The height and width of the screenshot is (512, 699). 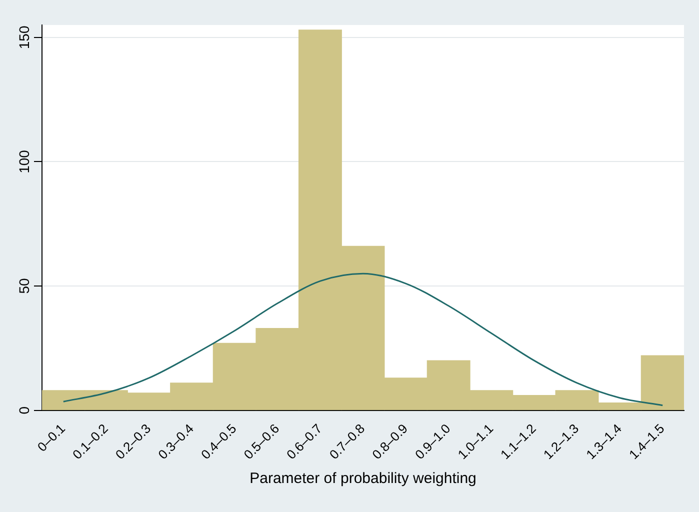 What do you see at coordinates (24, 162) in the screenshot?
I see `y-tick-label: 100` at bounding box center [24, 162].